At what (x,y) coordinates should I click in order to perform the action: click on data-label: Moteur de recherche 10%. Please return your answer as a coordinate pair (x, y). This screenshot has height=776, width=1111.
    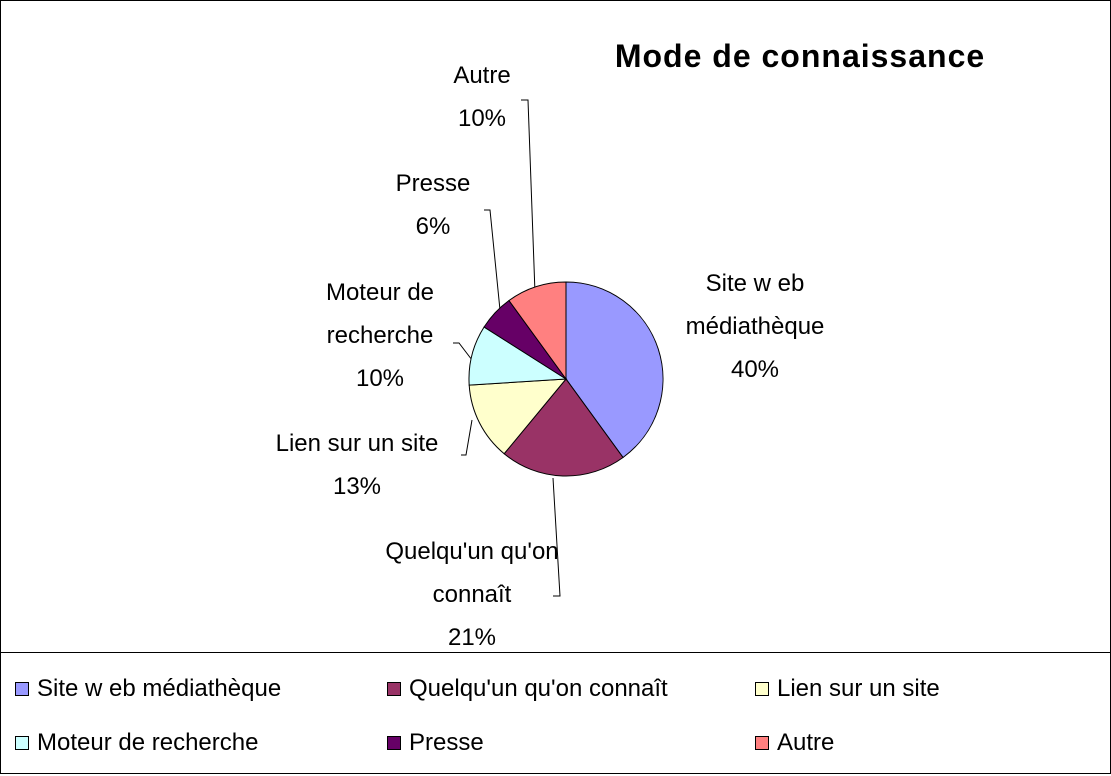
    Looking at the image, I should click on (380, 335).